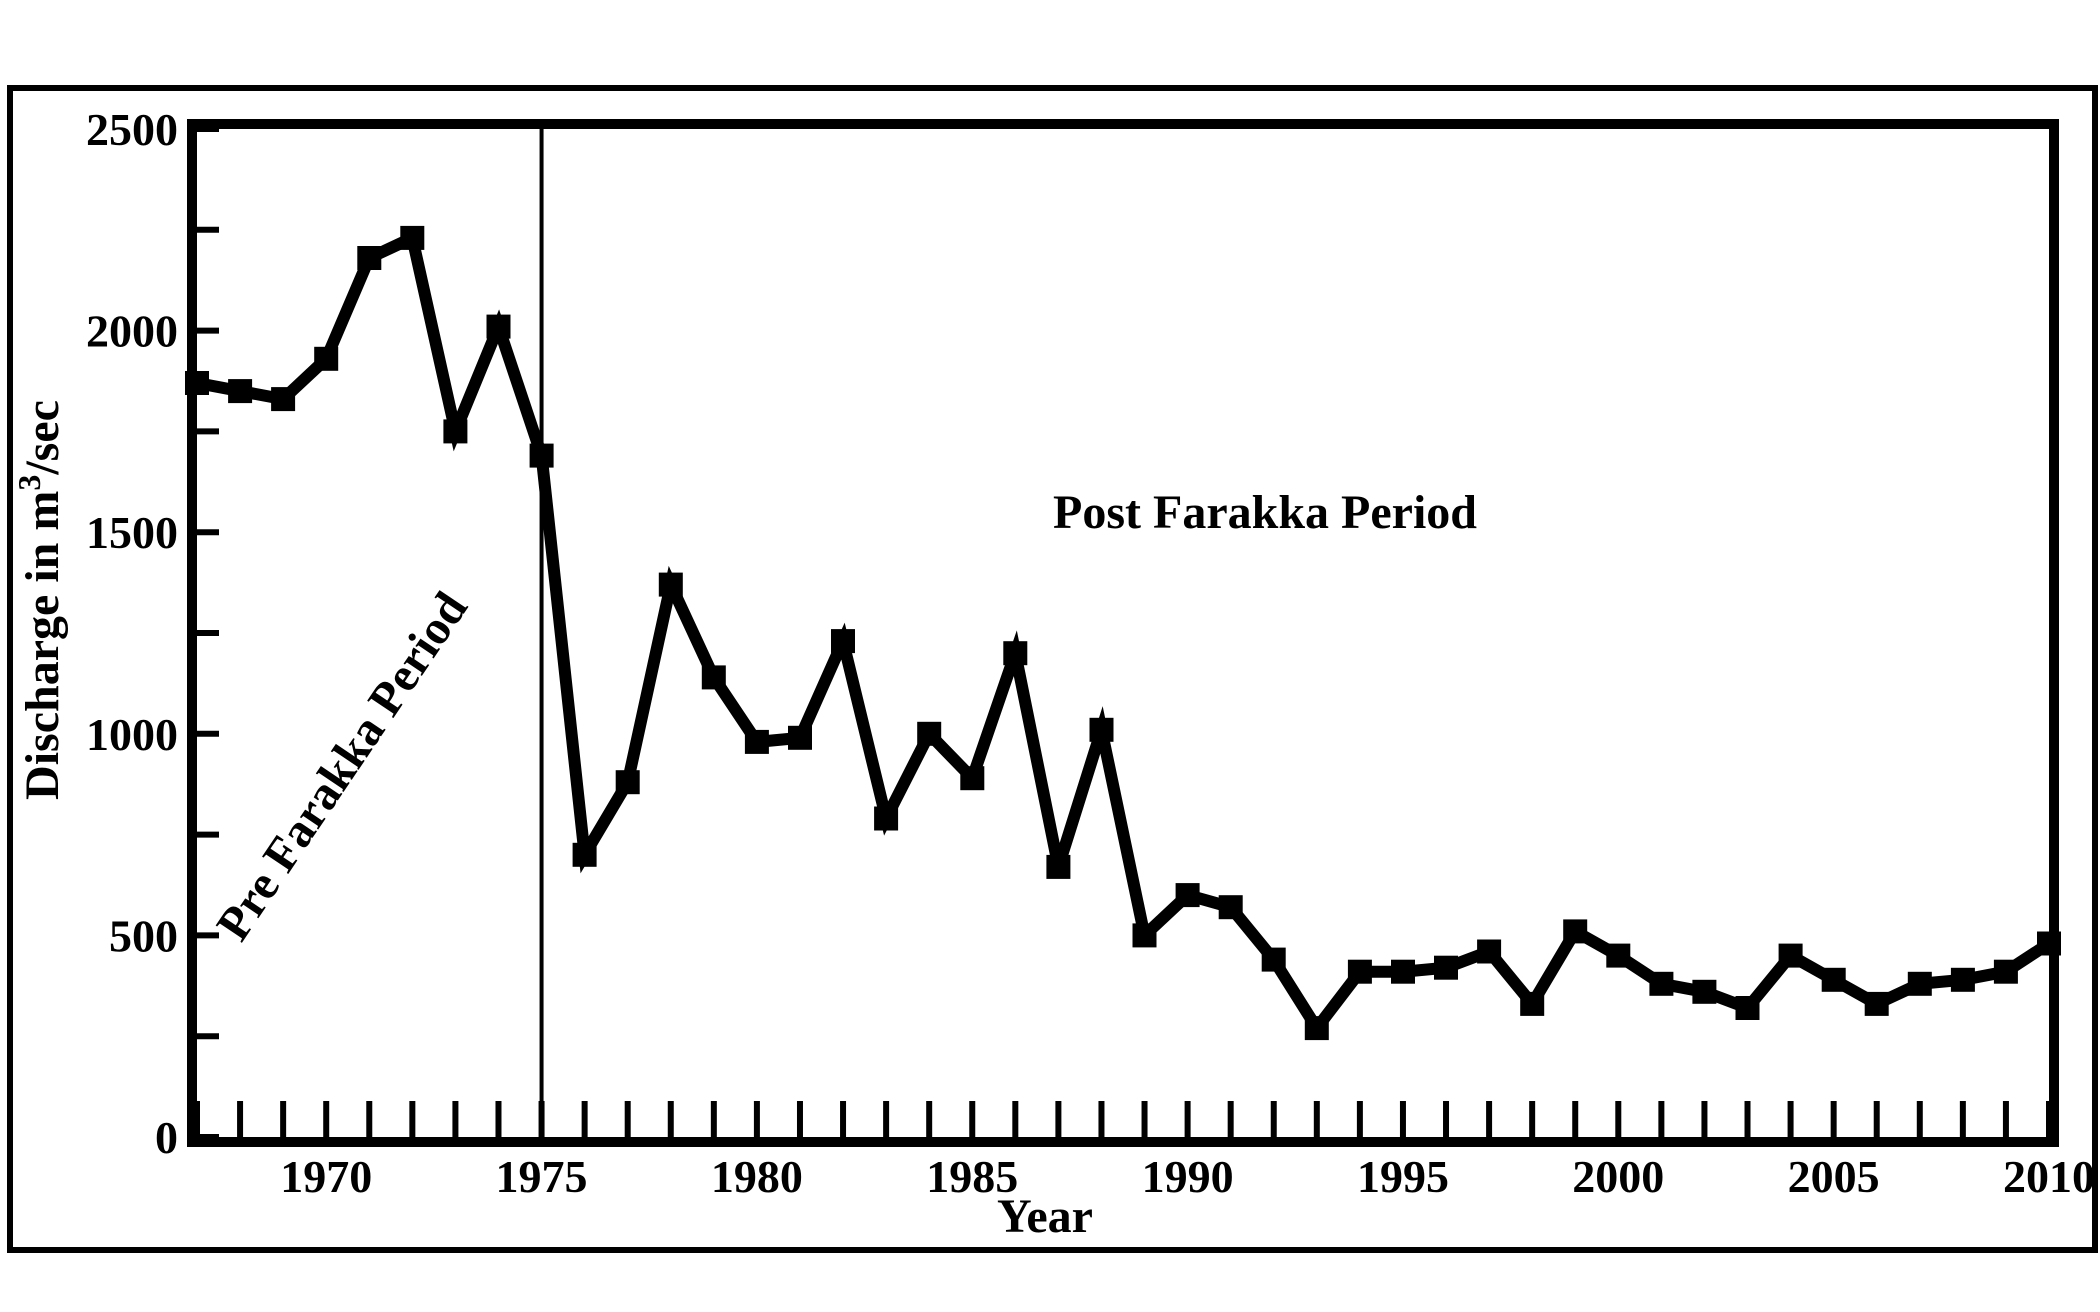  I want to click on x-tick-labels: 1970 1975 1980 1985 1990 1995 2000 2005 2010, so click(1187, 1176).